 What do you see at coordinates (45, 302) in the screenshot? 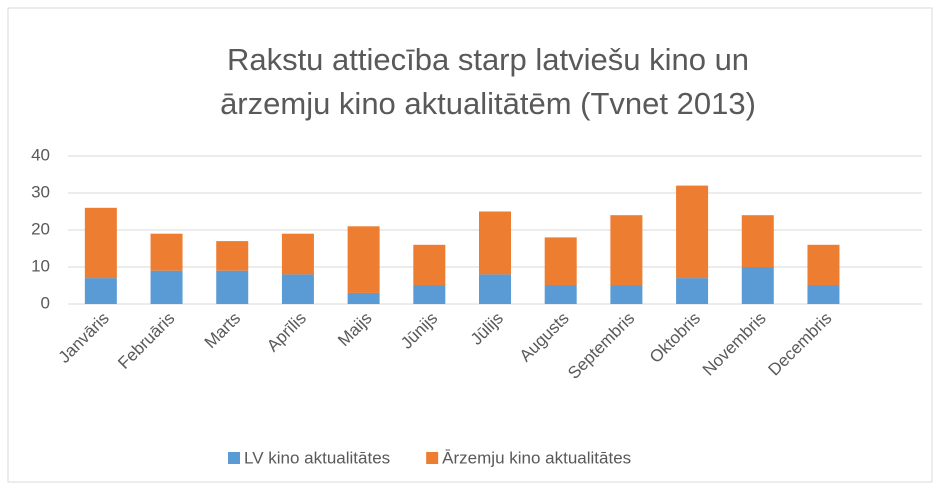
I see `y-tick-label: 0` at bounding box center [45, 302].